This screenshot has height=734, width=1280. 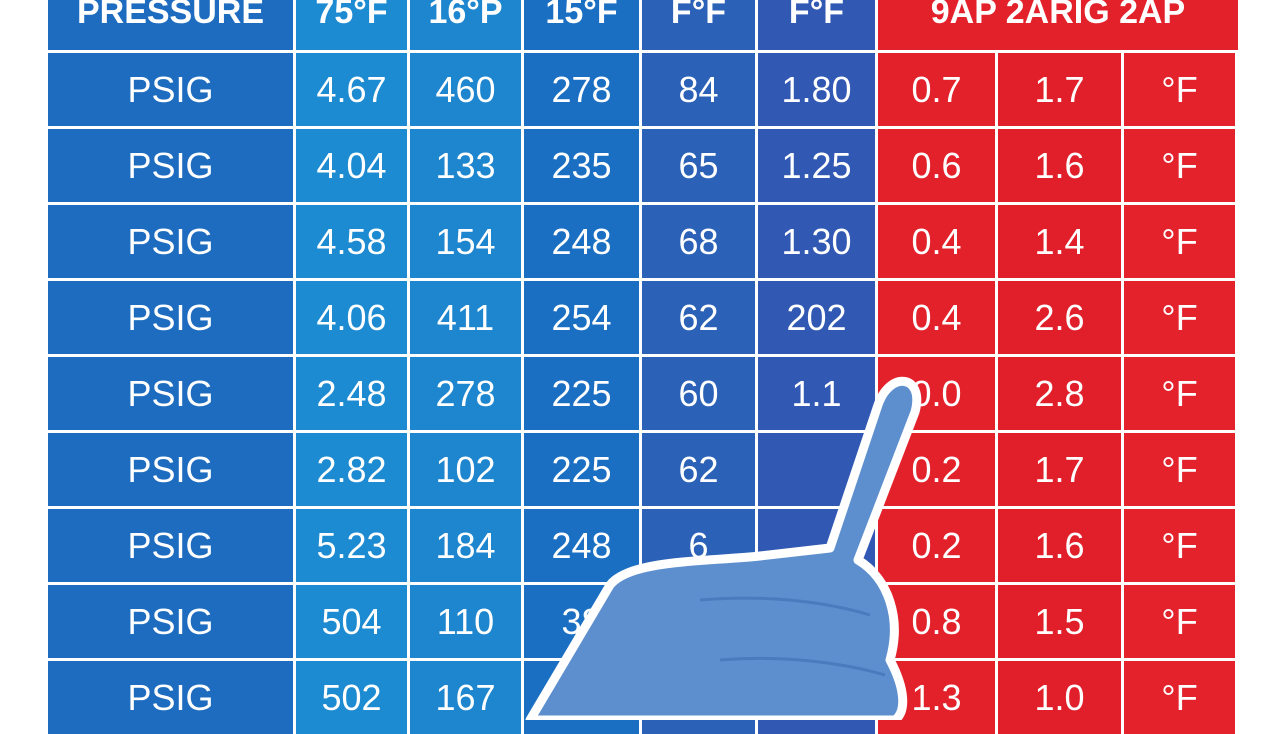 What do you see at coordinates (465, 469) in the screenshot?
I see `table-cell: 102` at bounding box center [465, 469].